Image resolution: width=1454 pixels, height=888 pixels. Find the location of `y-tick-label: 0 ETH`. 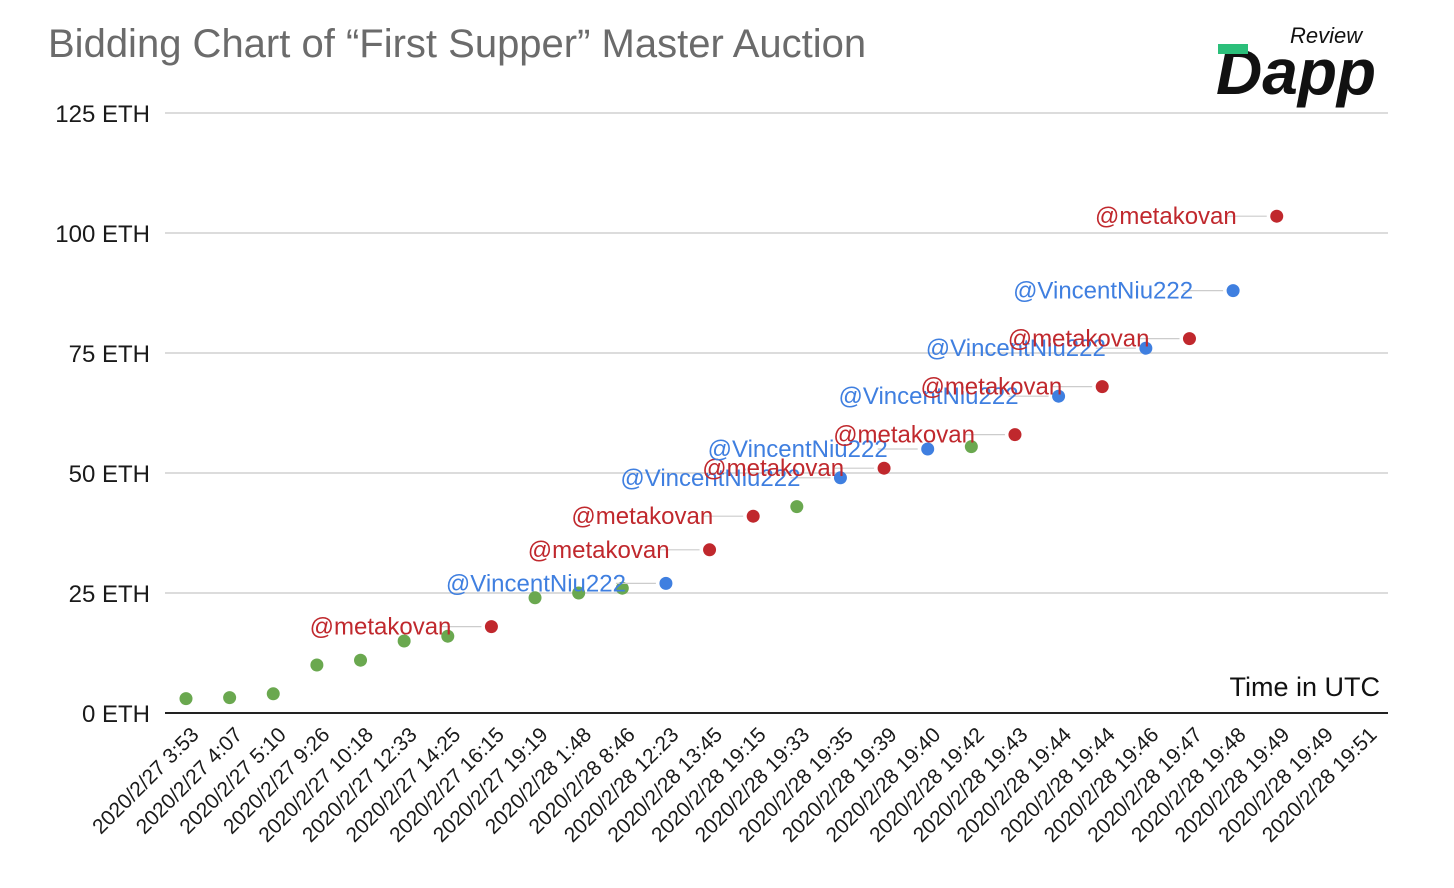

y-tick-label: 0 ETH is located at coordinates (116, 714).